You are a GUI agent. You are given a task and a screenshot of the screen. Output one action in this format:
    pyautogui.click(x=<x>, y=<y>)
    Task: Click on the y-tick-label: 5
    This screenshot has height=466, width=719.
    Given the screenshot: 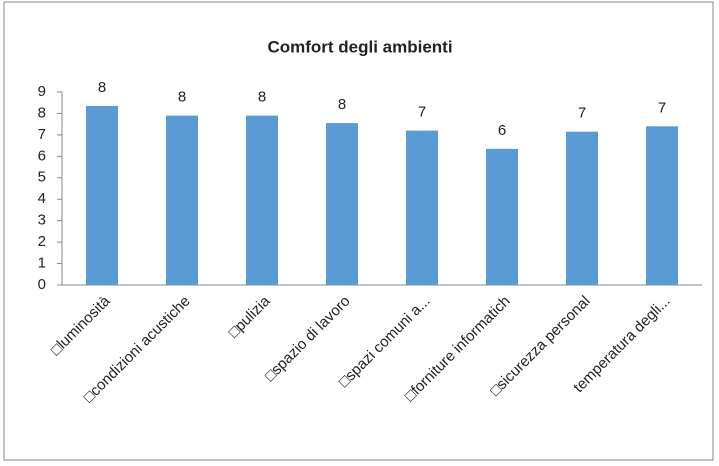 What is the action you would take?
    pyautogui.click(x=42, y=177)
    